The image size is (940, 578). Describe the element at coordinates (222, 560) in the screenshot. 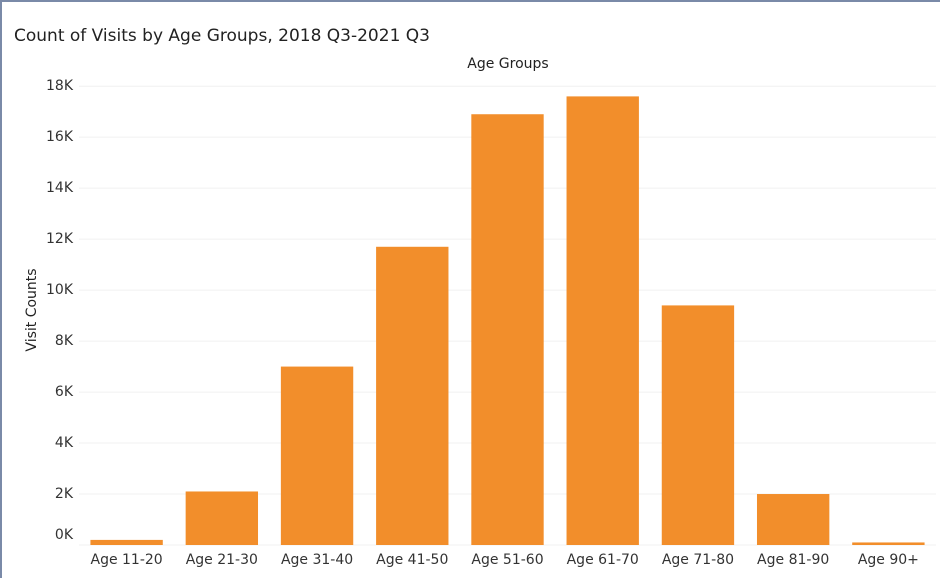

I see `x-tick-label: Age 21-30` at that location.